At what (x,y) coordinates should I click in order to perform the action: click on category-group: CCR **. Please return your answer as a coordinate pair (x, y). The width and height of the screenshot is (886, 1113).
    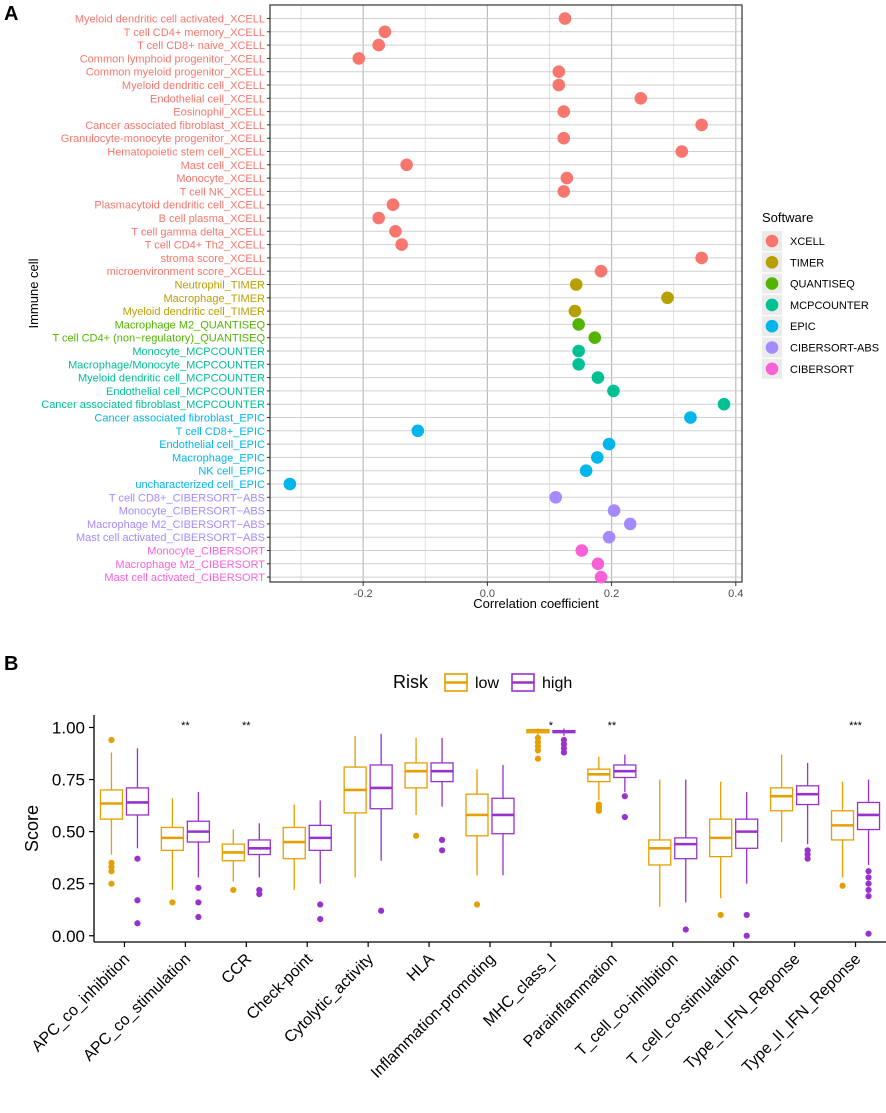
    Looking at the image, I should click on (245, 853).